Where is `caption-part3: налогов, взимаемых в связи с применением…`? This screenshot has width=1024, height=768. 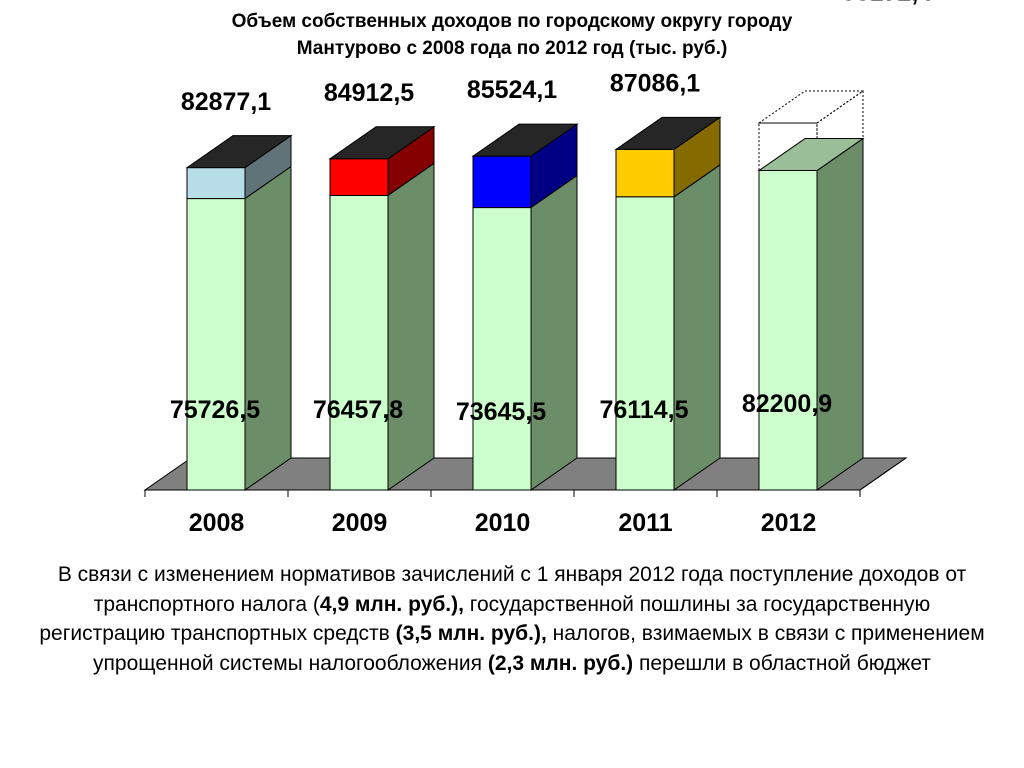
caption-part3: налогов, взимаемых в связи с применением… is located at coordinates (539, 648).